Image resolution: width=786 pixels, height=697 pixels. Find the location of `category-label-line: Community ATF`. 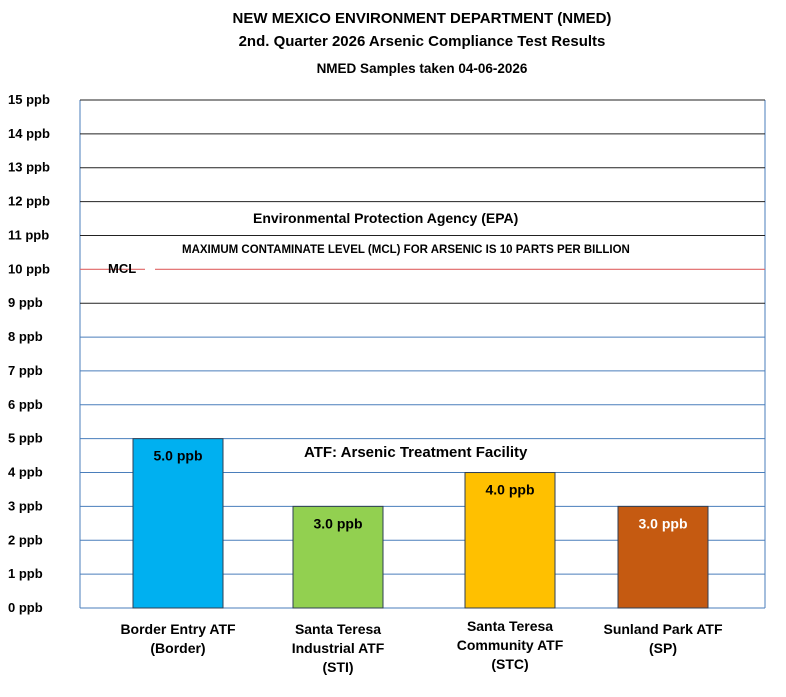

category-label-line: Community ATF is located at coordinates (510, 645).